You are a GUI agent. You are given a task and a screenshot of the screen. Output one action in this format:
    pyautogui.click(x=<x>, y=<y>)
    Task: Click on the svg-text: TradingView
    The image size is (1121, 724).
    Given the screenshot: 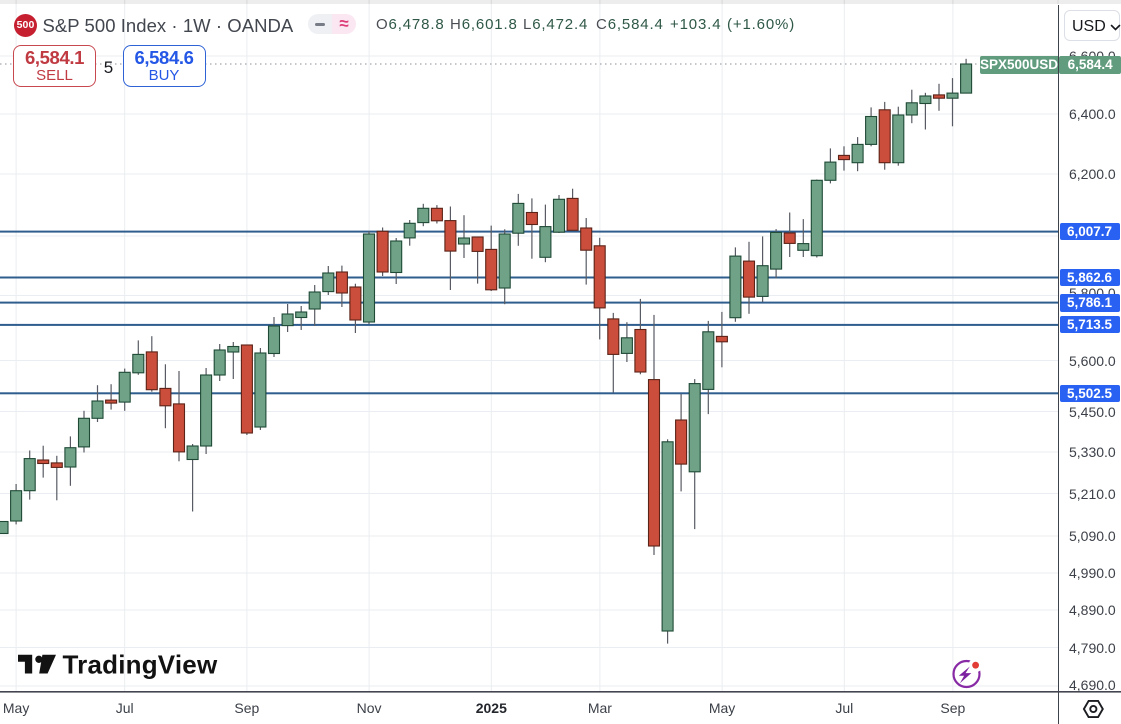 What is the action you would take?
    pyautogui.click(x=140, y=664)
    